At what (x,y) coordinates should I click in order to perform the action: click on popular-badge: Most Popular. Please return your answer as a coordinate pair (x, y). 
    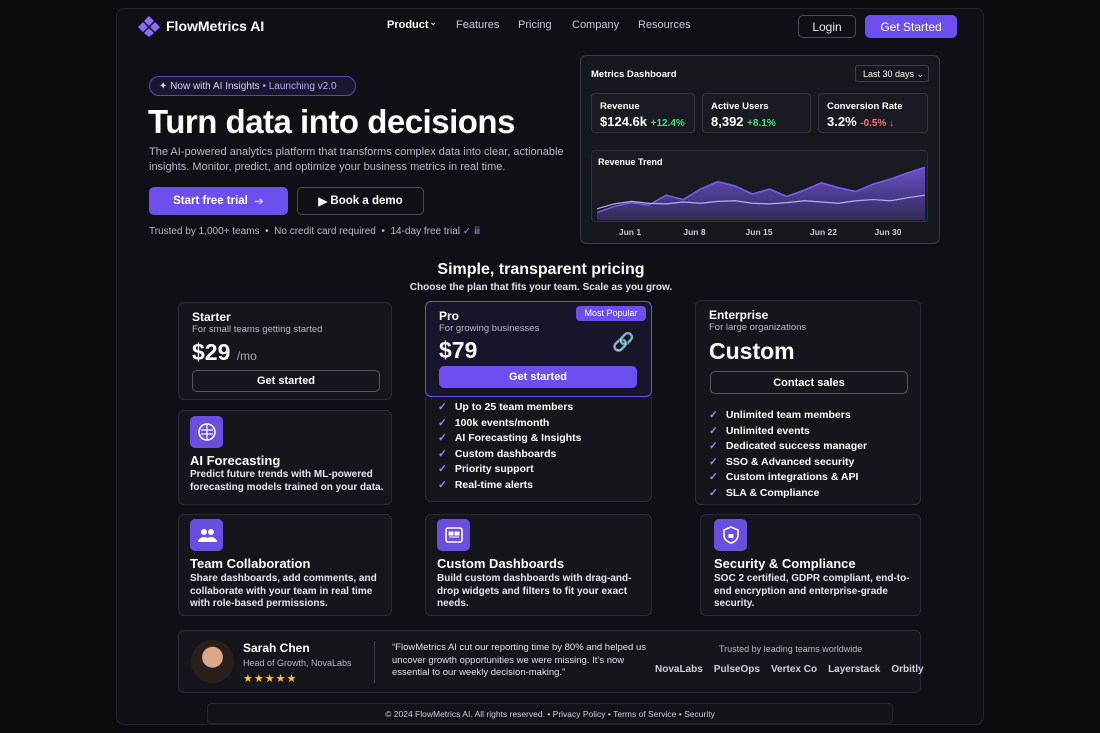
    Looking at the image, I should click on (611, 313).